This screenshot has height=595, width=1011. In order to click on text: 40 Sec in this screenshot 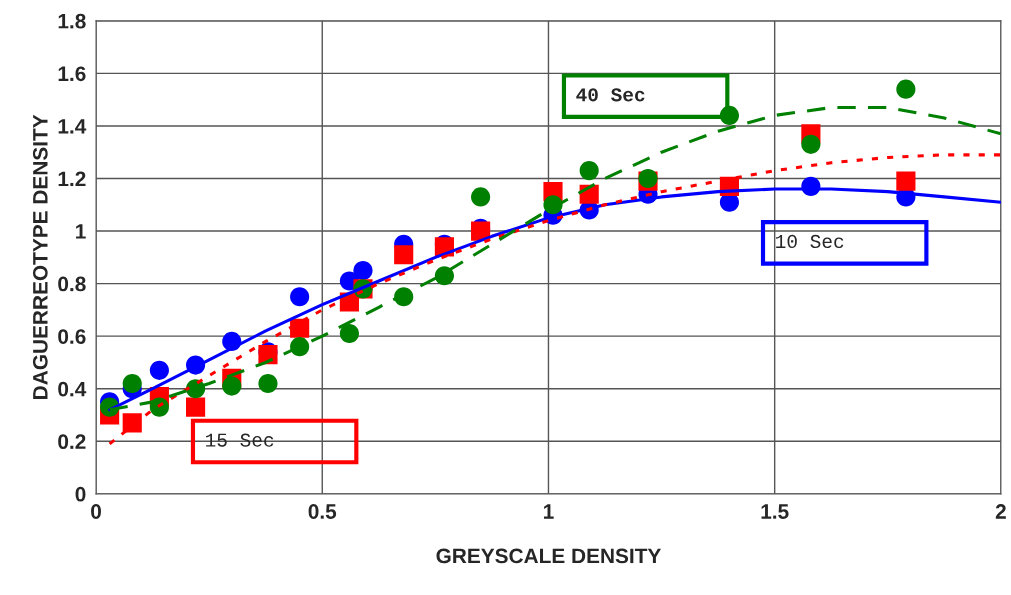, I will do `click(610, 95)`.